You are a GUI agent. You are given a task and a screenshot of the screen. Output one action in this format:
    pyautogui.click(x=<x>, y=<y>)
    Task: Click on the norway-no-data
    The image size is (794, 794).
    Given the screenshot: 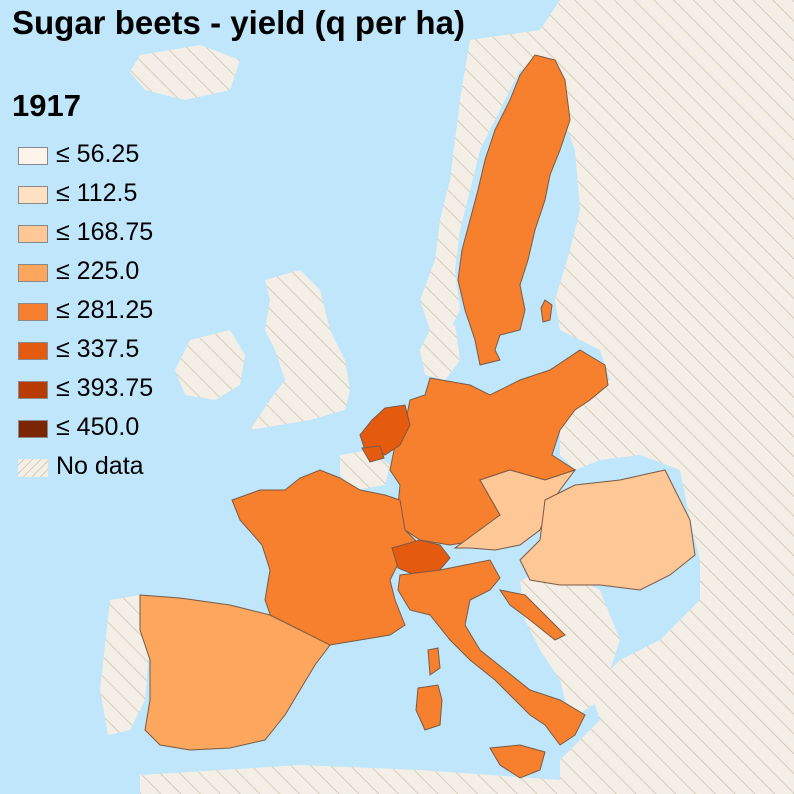 What is the action you would take?
    pyautogui.click(x=490, y=180)
    